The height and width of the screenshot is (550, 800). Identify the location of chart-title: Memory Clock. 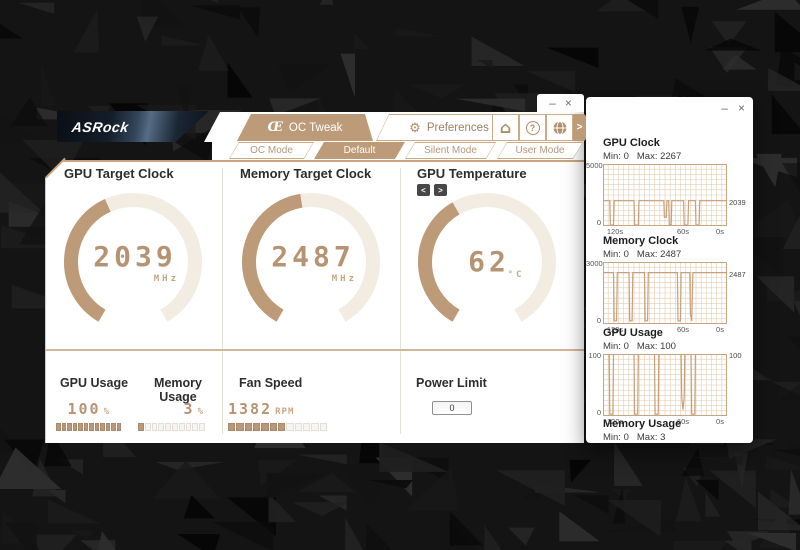
(641, 241).